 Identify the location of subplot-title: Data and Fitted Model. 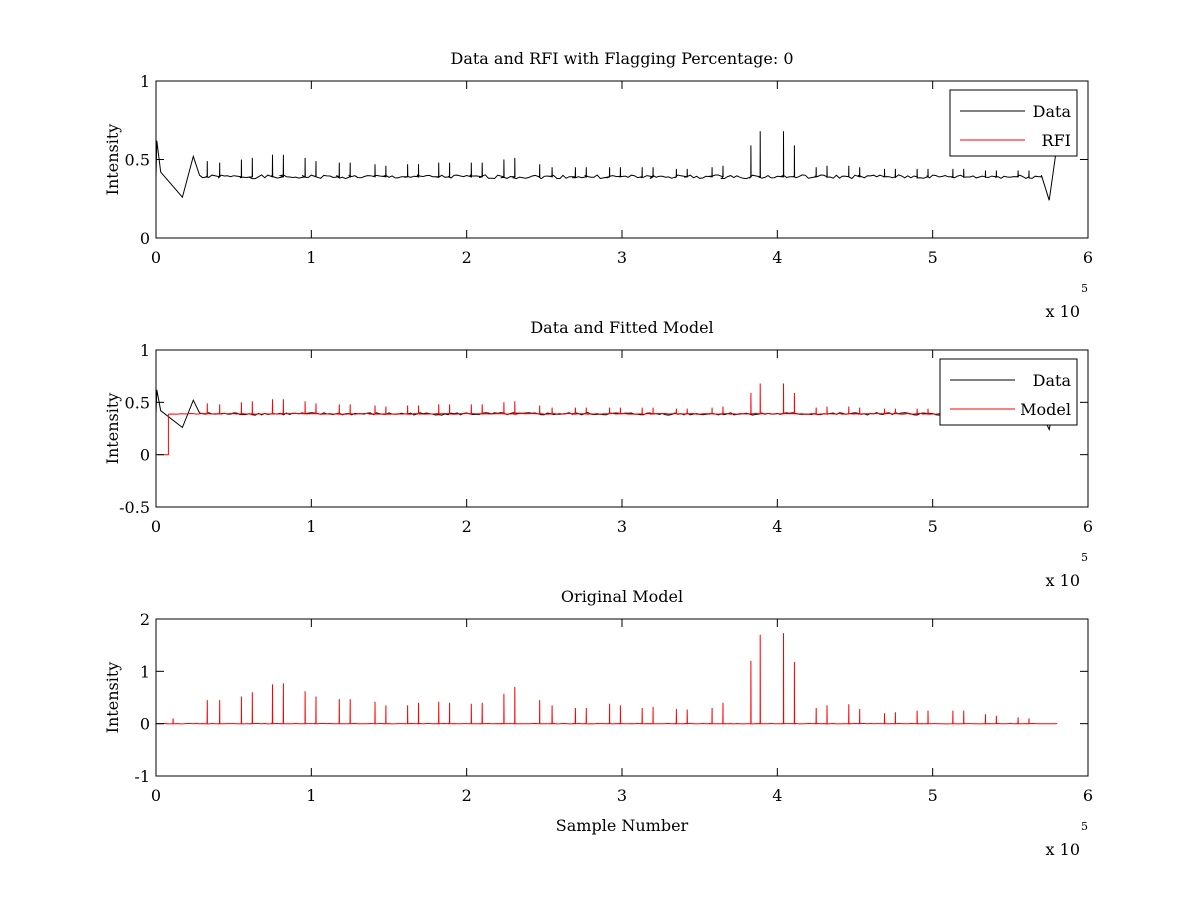
(621, 327).